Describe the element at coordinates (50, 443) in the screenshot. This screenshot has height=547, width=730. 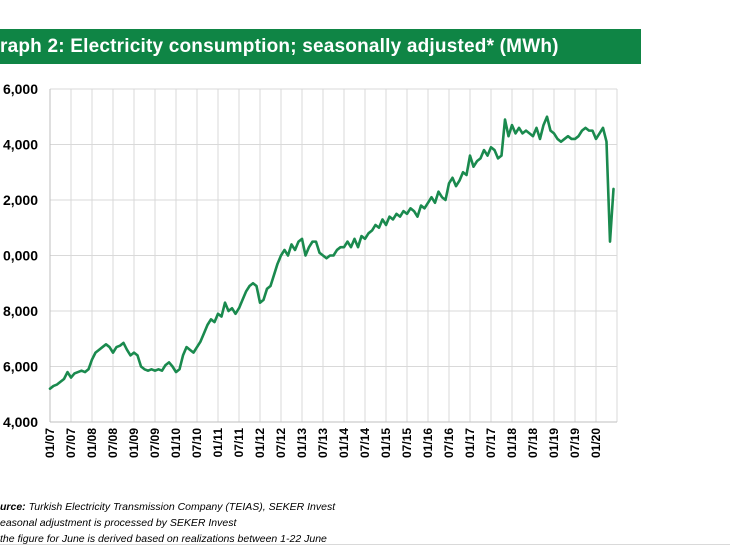
I see `x-tick-label: 01/07` at that location.